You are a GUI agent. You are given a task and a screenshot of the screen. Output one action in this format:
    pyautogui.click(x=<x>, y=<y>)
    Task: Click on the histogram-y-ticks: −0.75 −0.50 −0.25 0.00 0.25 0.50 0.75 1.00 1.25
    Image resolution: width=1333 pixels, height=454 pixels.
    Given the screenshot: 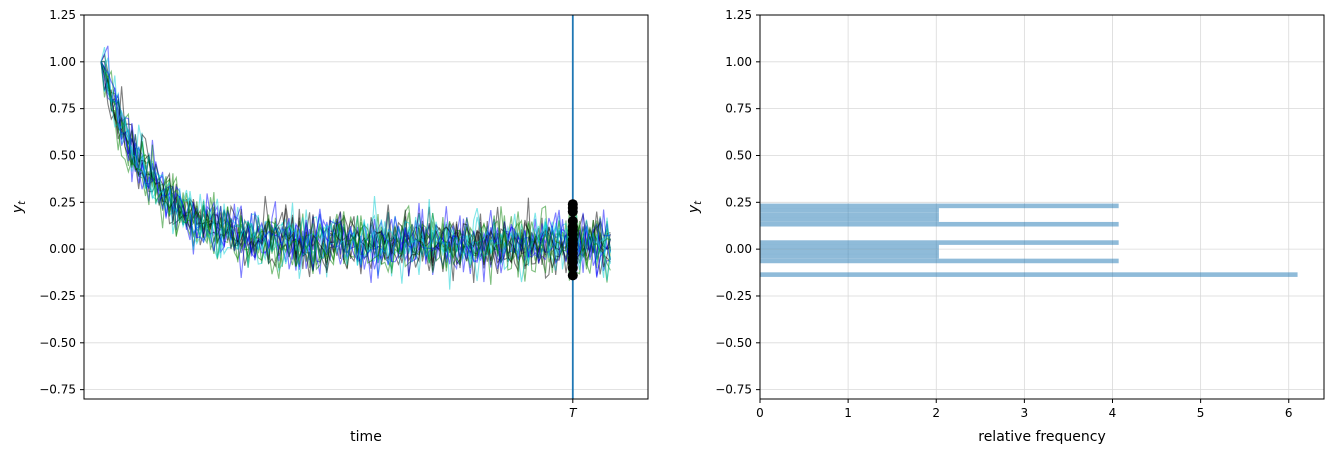 What is the action you would take?
    pyautogui.click(x=737, y=202)
    